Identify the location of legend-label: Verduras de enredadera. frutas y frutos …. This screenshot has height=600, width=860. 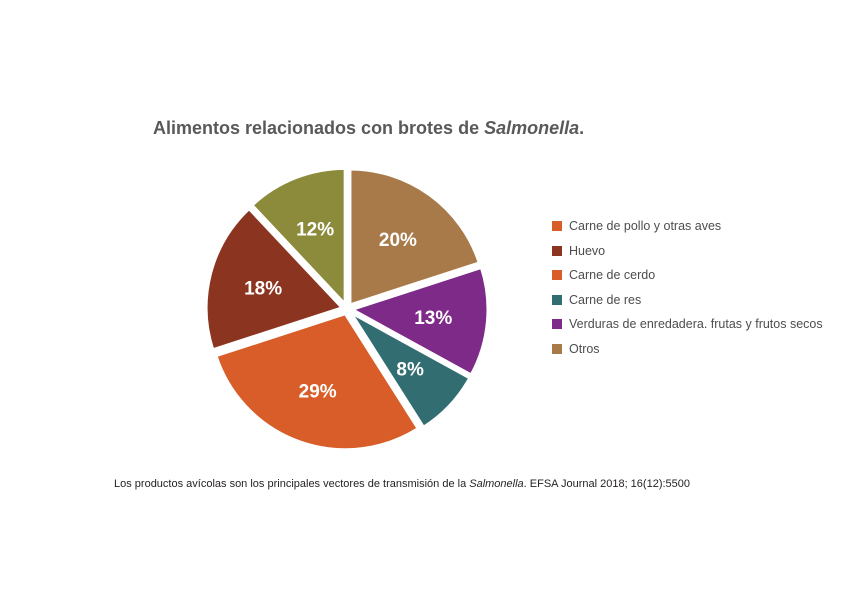
(696, 324).